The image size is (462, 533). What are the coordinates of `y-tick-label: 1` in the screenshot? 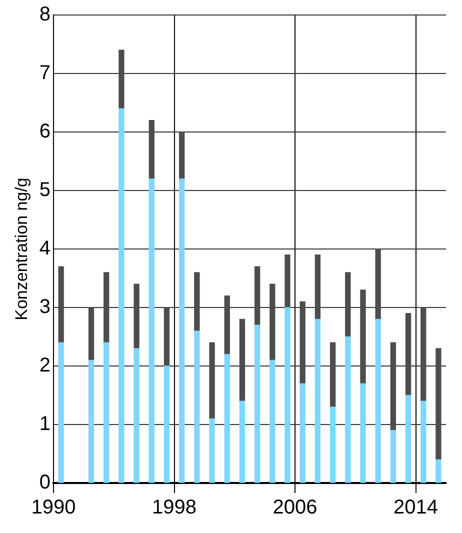 It's located at (45, 424).